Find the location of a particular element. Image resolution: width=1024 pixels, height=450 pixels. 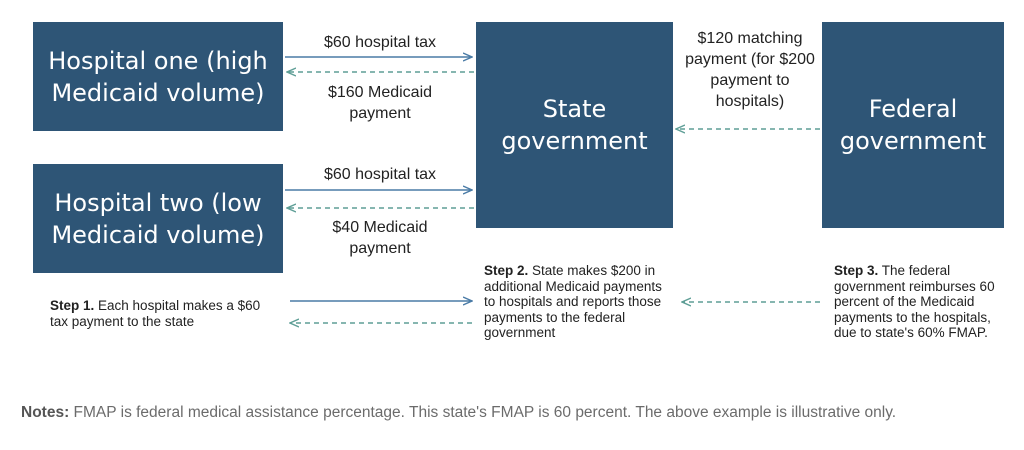

state-government-label: State government is located at coordinates (574, 125).